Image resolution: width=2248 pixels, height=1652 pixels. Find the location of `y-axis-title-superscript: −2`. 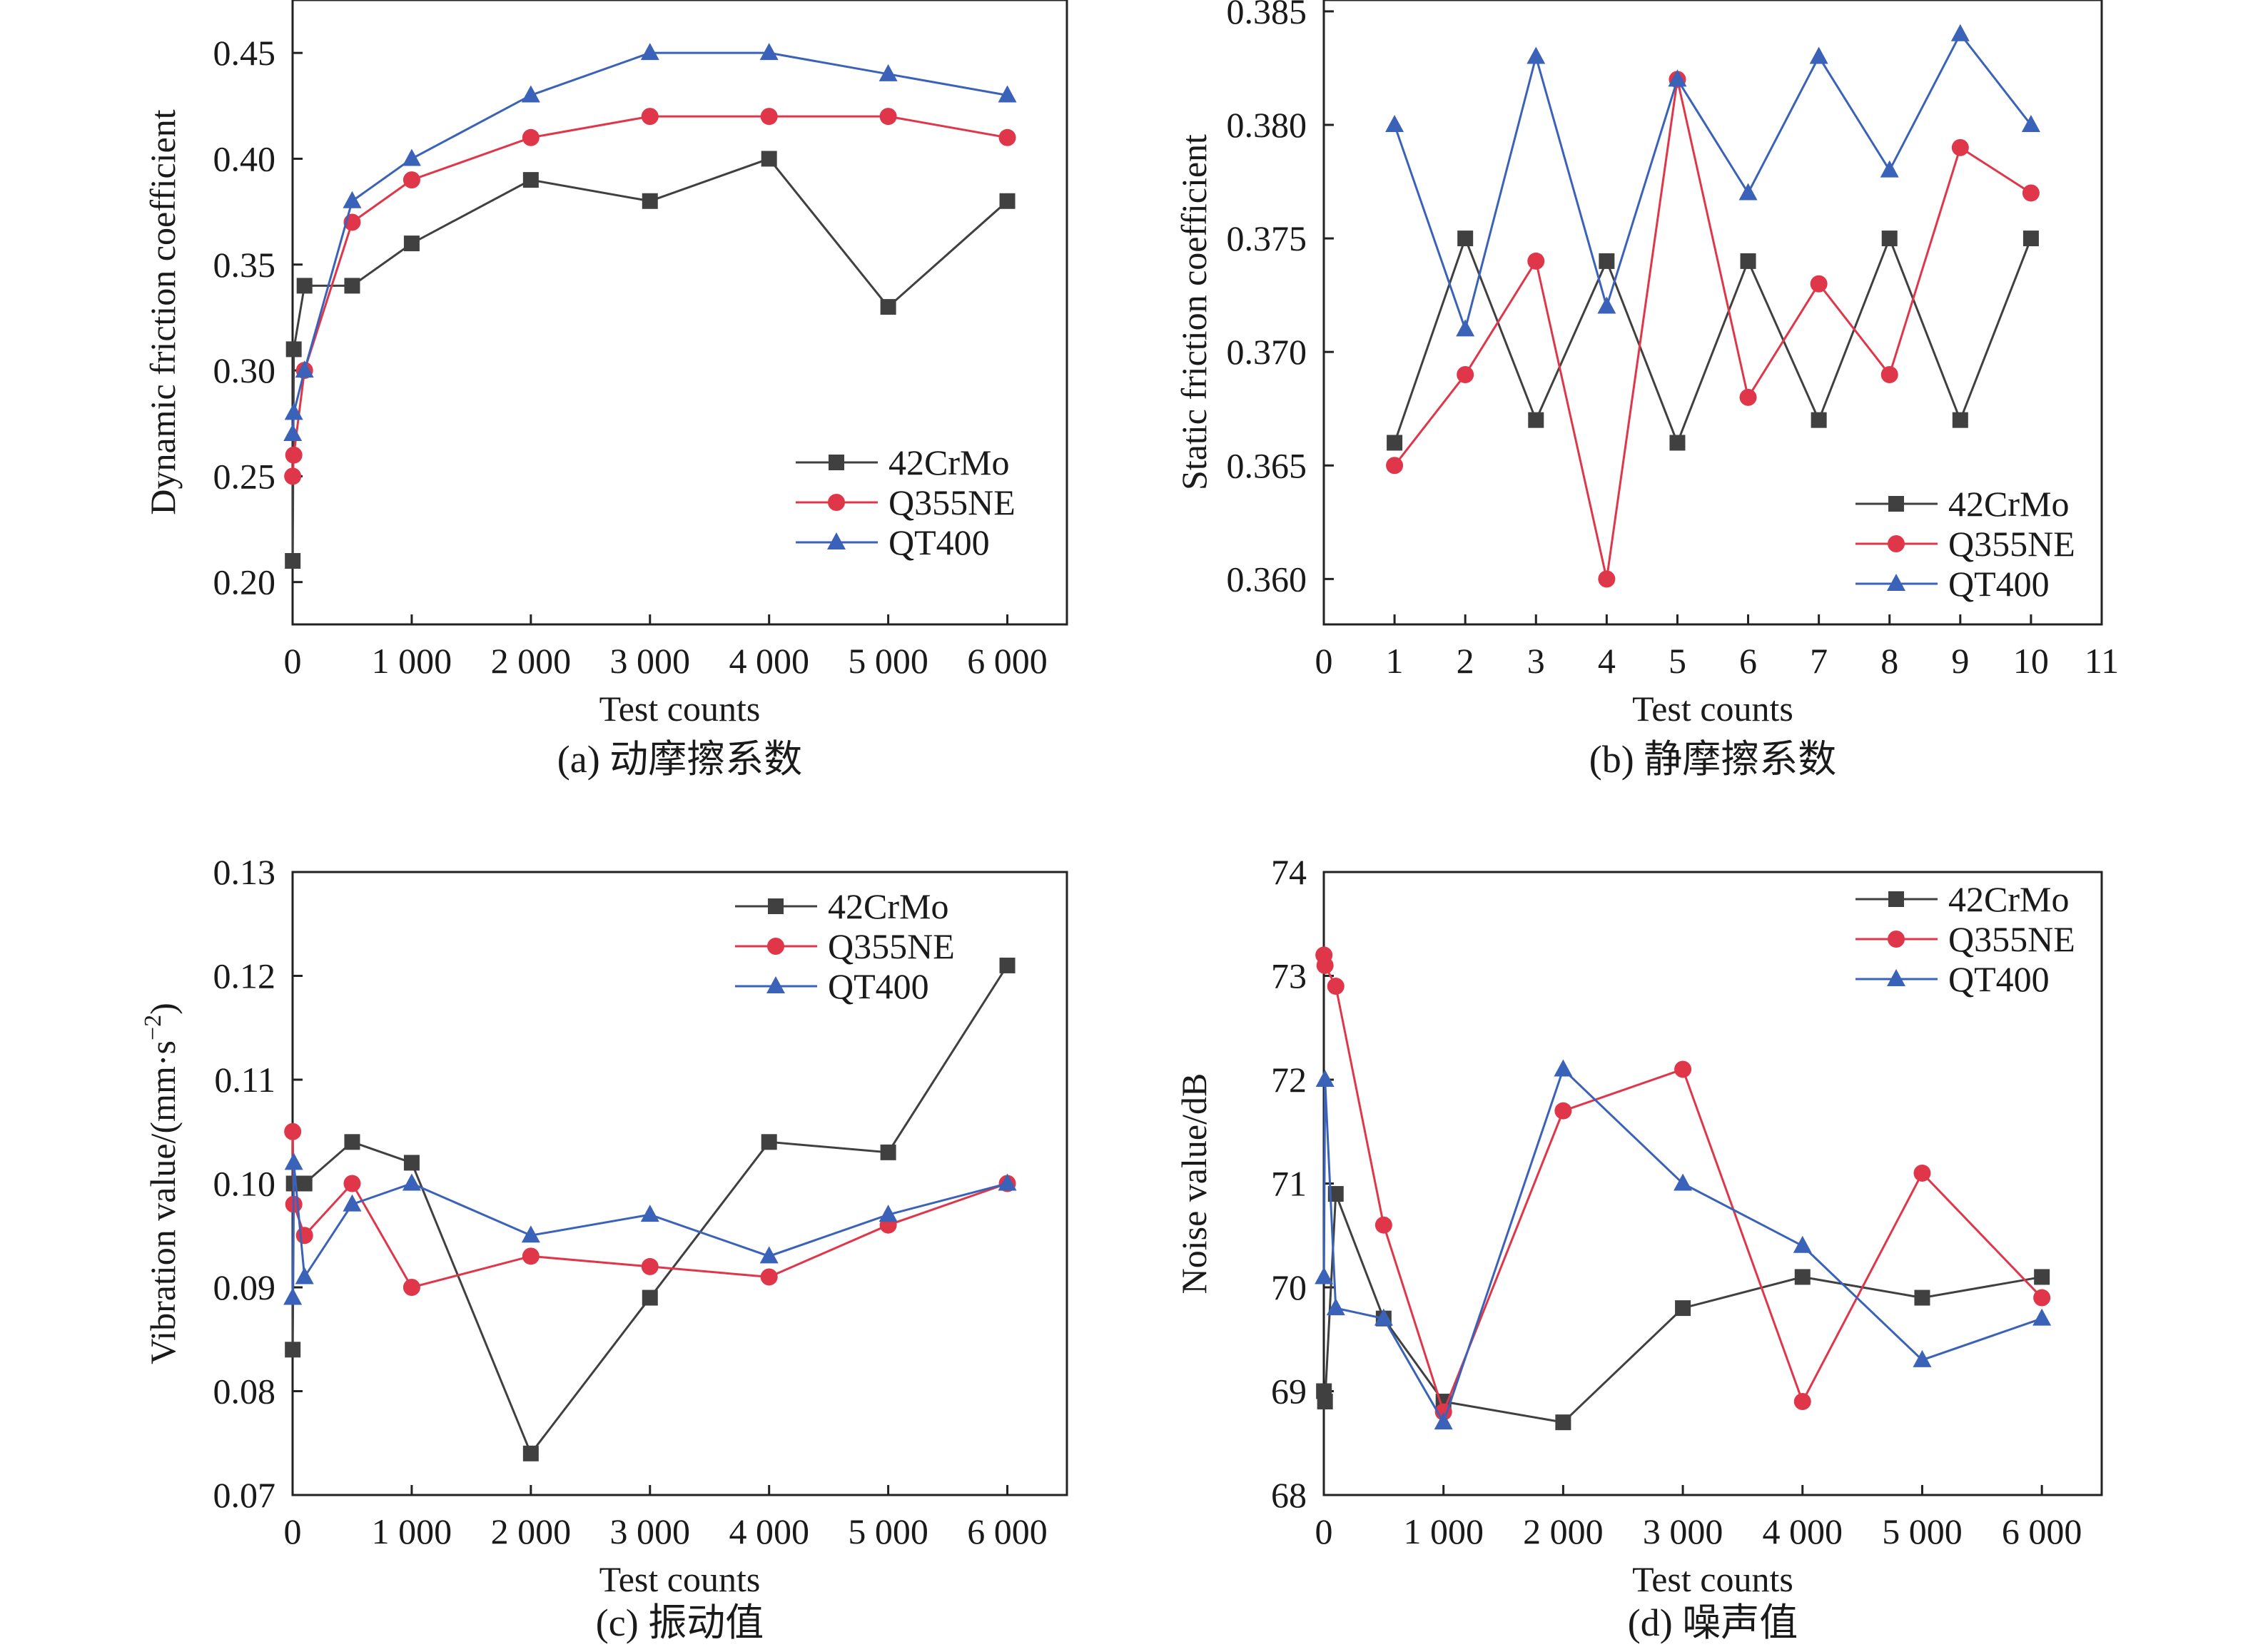

y-axis-title-superscript: −2 is located at coordinates (153, 1027).